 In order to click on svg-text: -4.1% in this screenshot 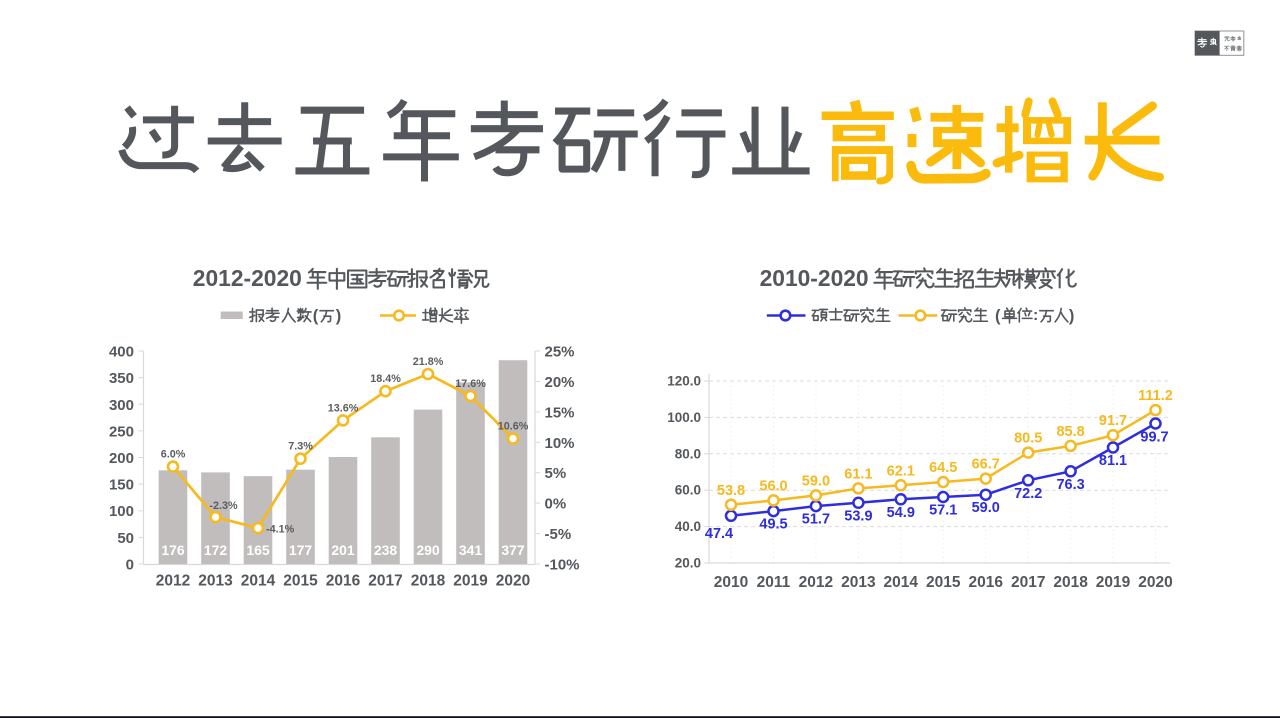, I will do `click(280, 530)`.